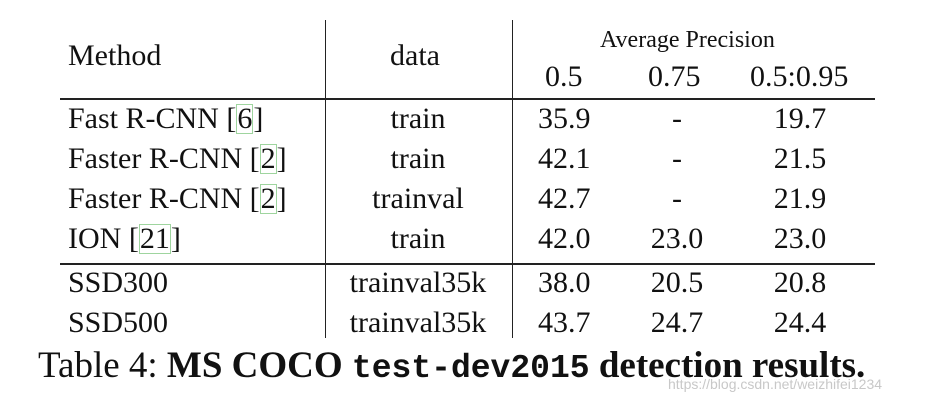  Describe the element at coordinates (732, 365) in the screenshot. I see `caption-description: detection results.` at that location.